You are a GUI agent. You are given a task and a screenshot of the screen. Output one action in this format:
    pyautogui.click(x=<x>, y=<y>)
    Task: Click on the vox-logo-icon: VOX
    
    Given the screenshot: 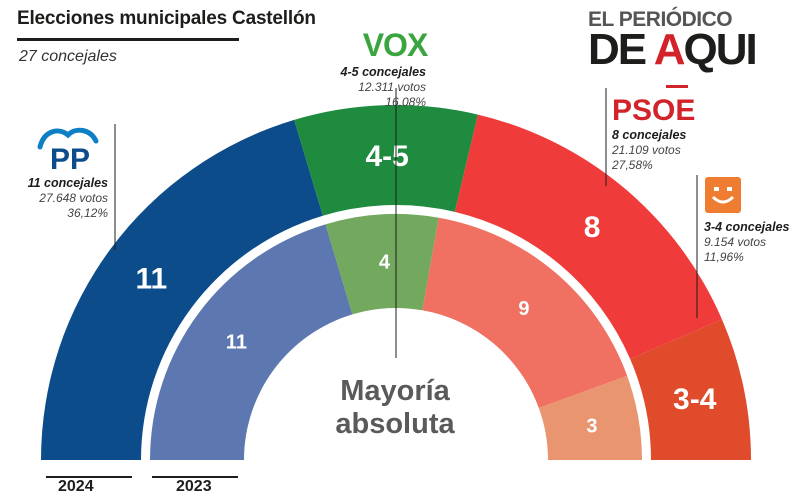 What is the action you would take?
    pyautogui.click(x=396, y=44)
    